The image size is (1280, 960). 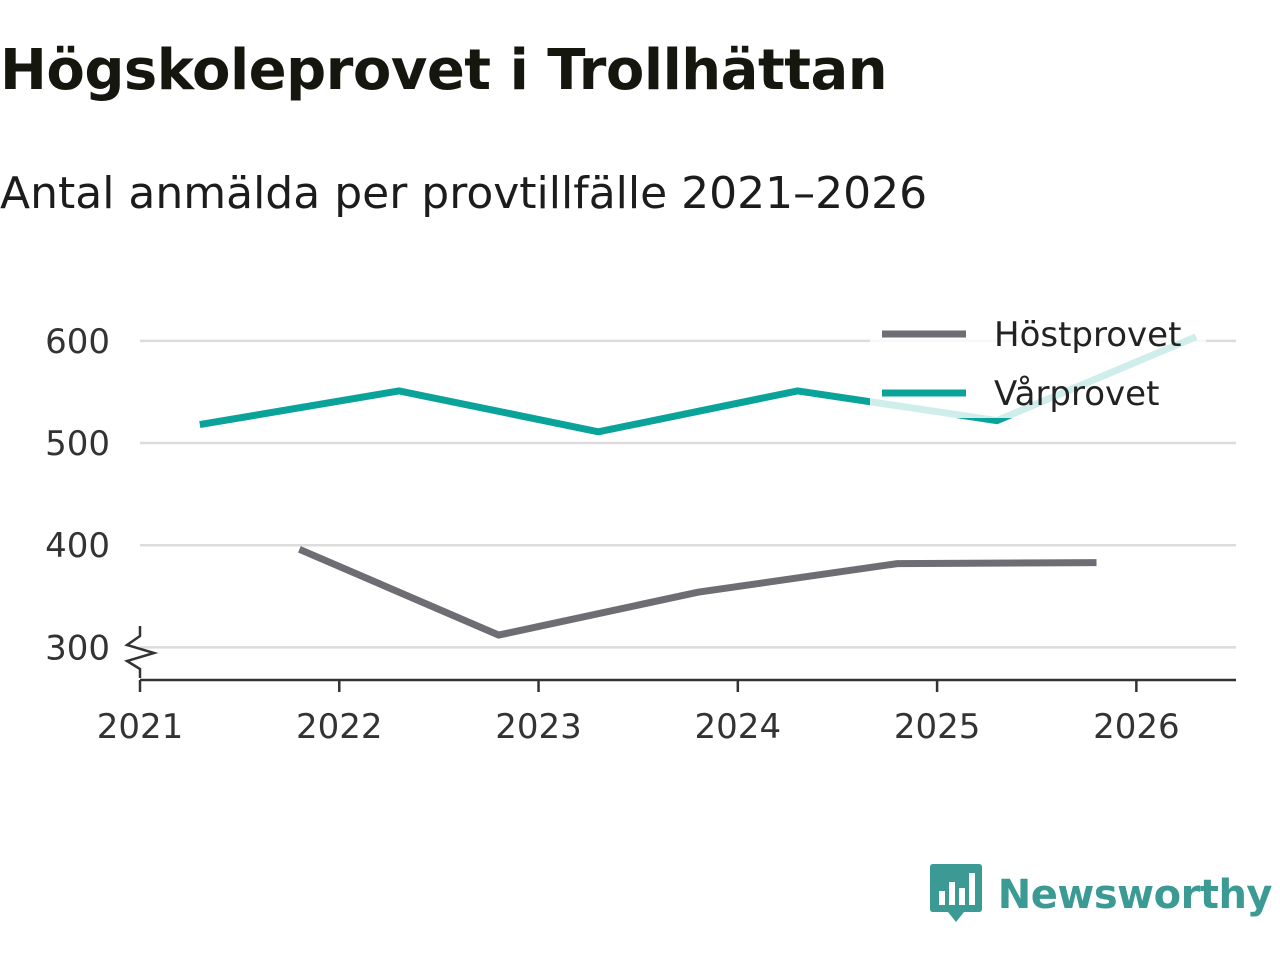 I want to click on chart-title: Högskoleprovet i Trollhättan, so click(x=444, y=70).